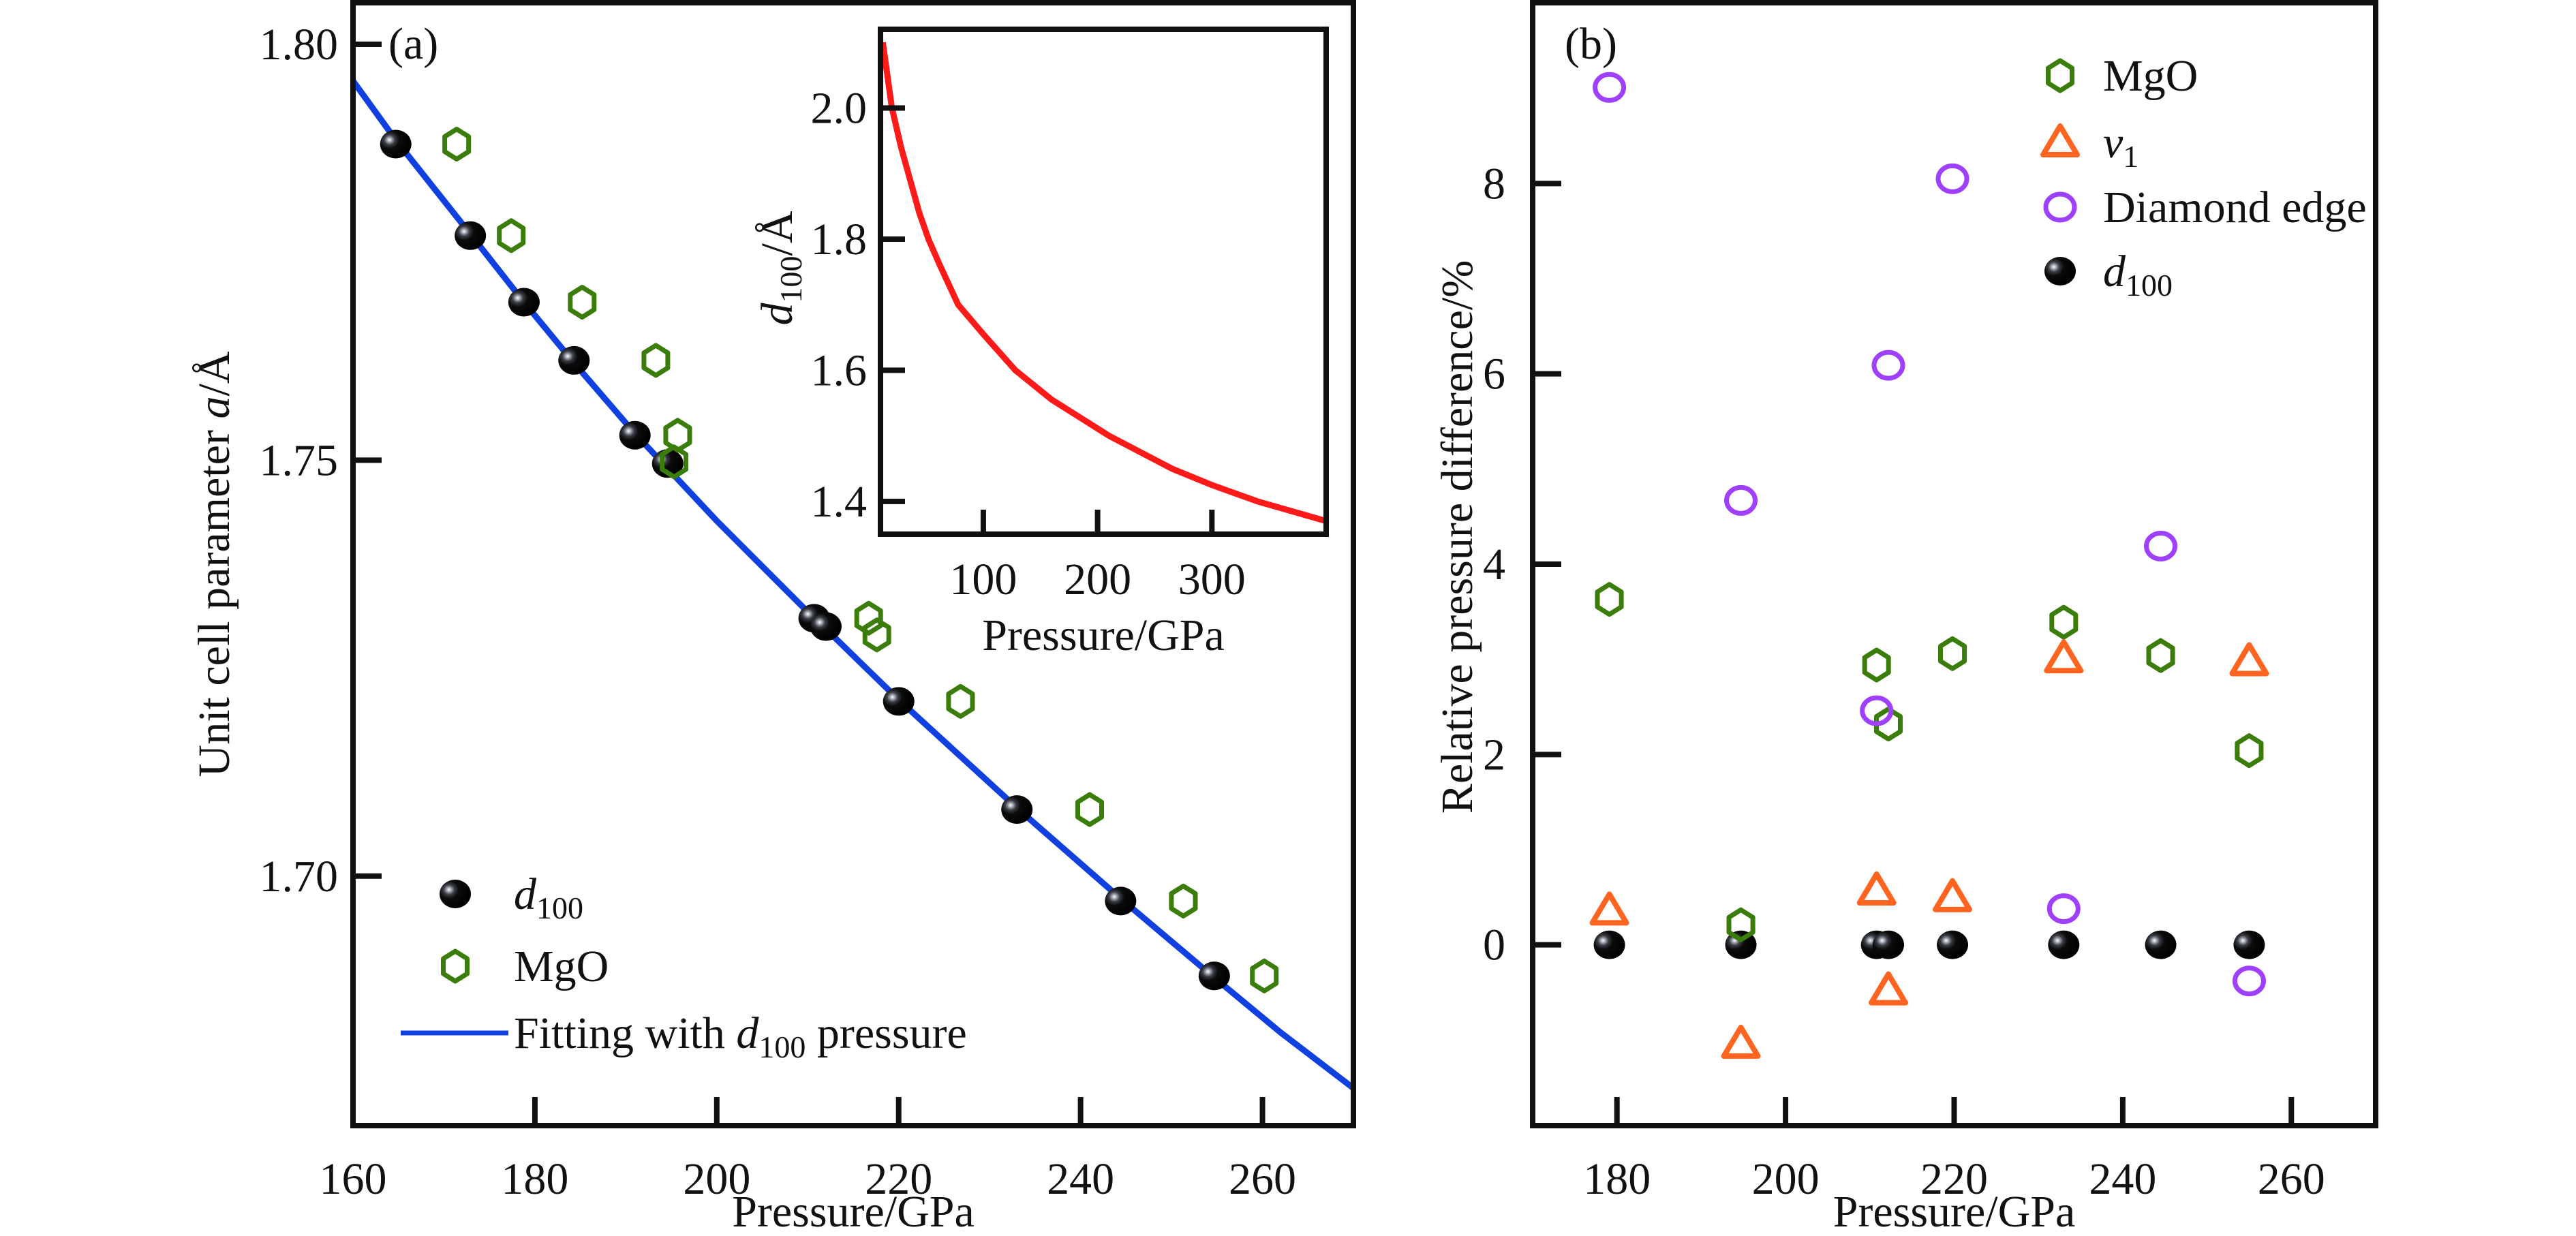 The width and height of the screenshot is (2576, 1236). Describe the element at coordinates (214, 598) in the screenshot. I see `ylabel-prefix: Unit cell parameter` at that location.